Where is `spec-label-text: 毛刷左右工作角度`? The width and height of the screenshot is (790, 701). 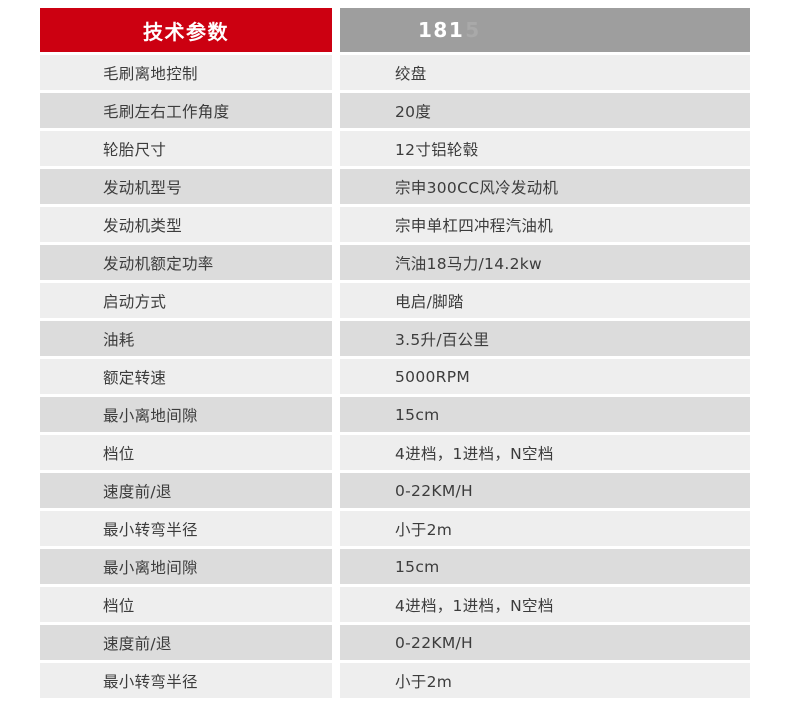
spec-label-text: 毛刷左右工作角度 is located at coordinates (166, 111).